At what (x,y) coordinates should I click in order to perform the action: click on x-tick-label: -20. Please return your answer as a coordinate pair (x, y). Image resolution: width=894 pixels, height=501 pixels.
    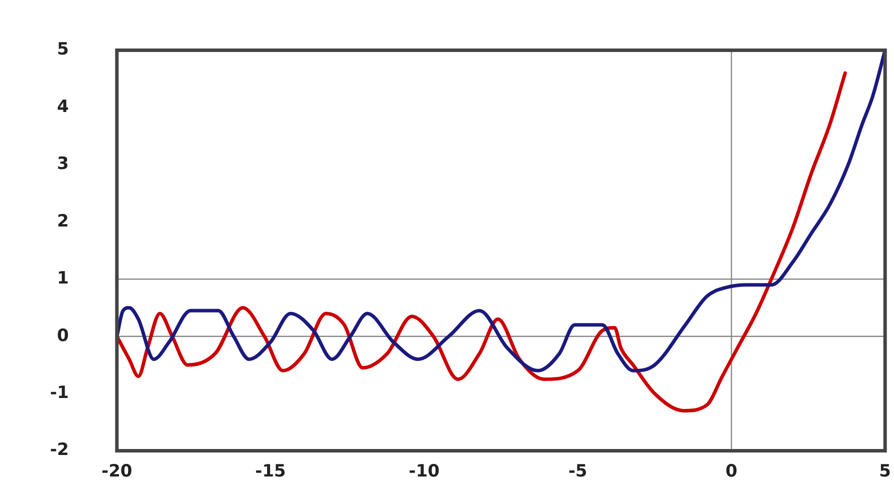
    Looking at the image, I should click on (117, 471).